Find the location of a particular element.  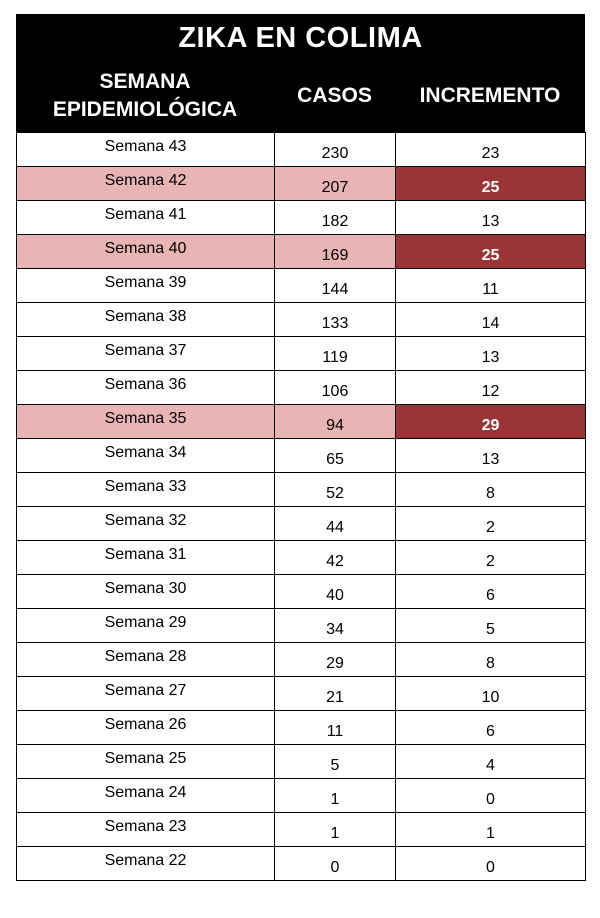

table-row: Semana 42 207 25 is located at coordinates (301, 183).